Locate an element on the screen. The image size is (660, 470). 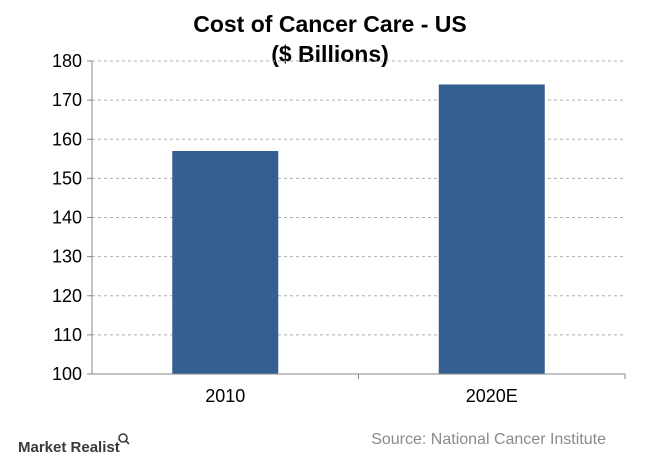
magnifier-icon is located at coordinates (124, 439).